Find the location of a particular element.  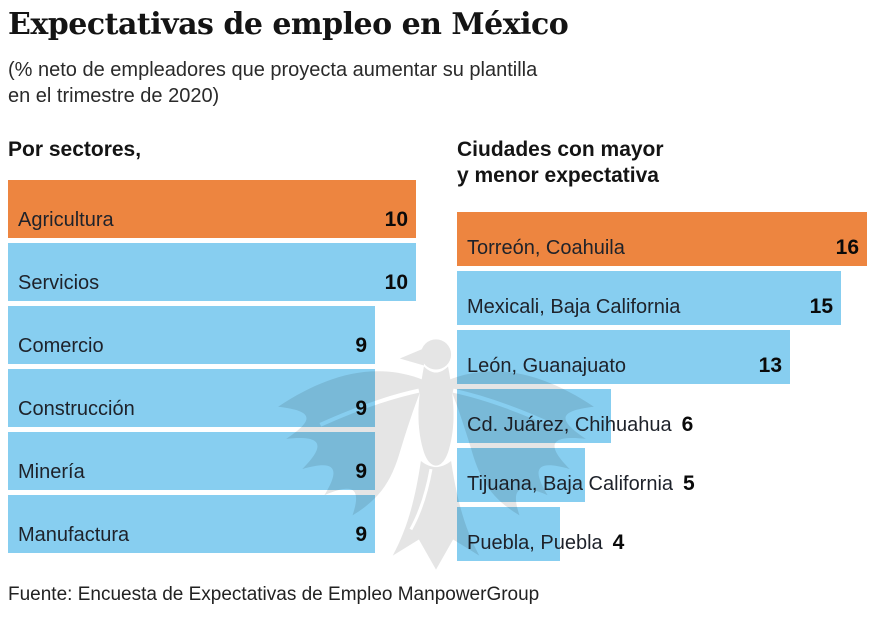

bar-text: Agricultura 10 is located at coordinates (212, 220).